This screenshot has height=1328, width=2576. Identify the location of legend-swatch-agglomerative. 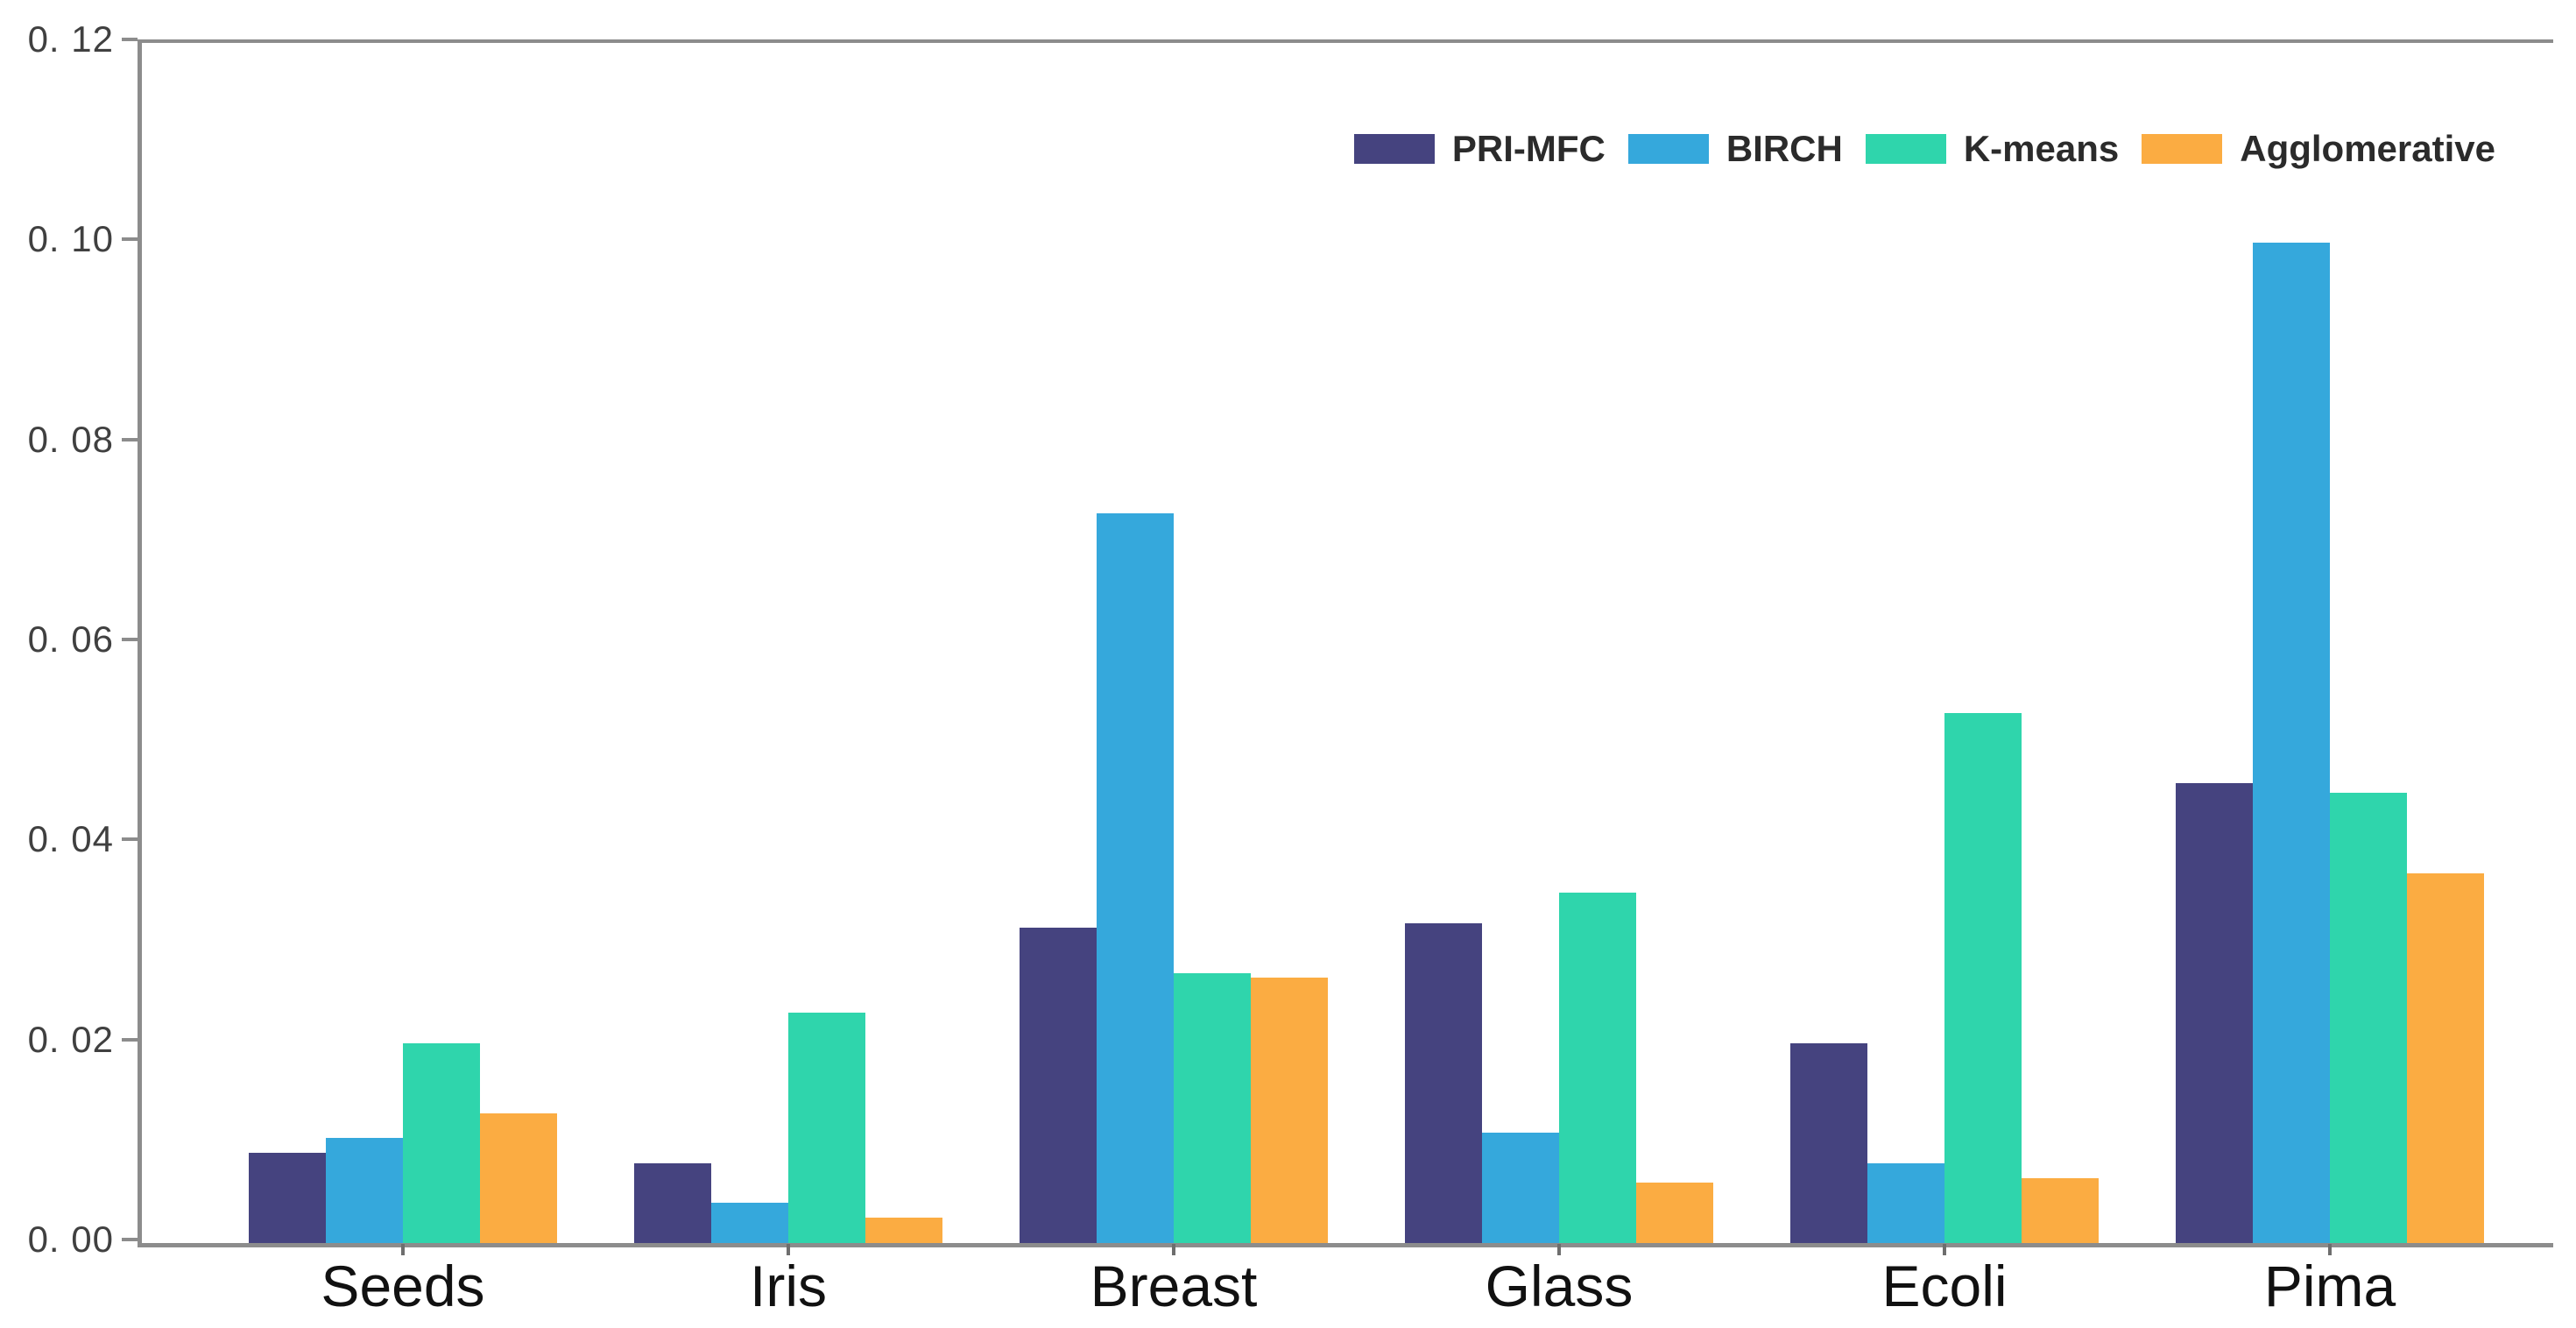
(2182, 149).